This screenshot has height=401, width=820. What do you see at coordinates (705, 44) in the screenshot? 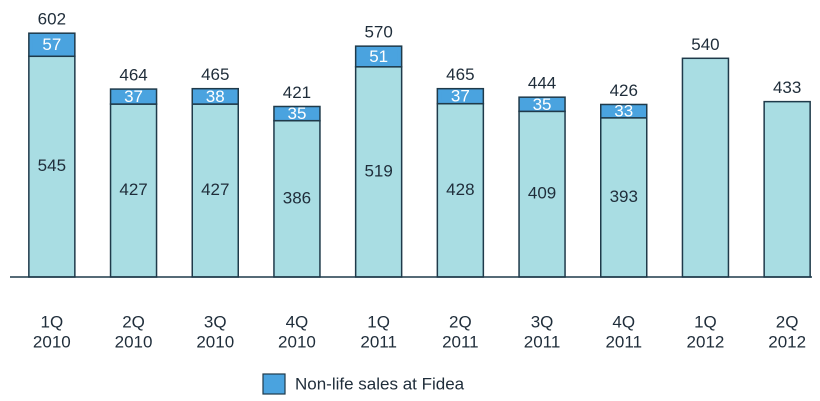
I see `total-label: 540` at bounding box center [705, 44].